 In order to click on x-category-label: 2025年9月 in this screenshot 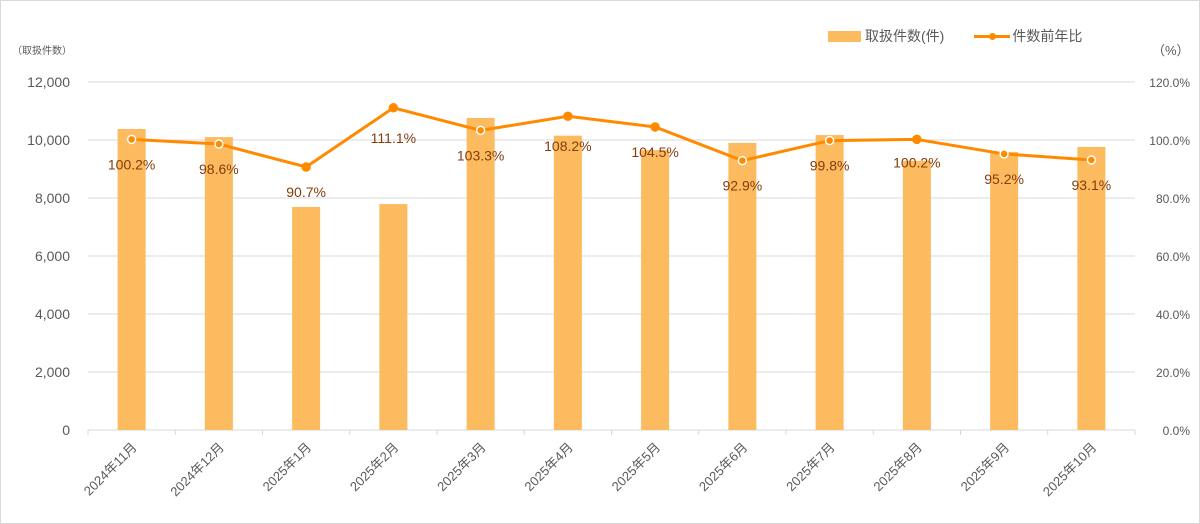, I will do `click(985, 467)`.